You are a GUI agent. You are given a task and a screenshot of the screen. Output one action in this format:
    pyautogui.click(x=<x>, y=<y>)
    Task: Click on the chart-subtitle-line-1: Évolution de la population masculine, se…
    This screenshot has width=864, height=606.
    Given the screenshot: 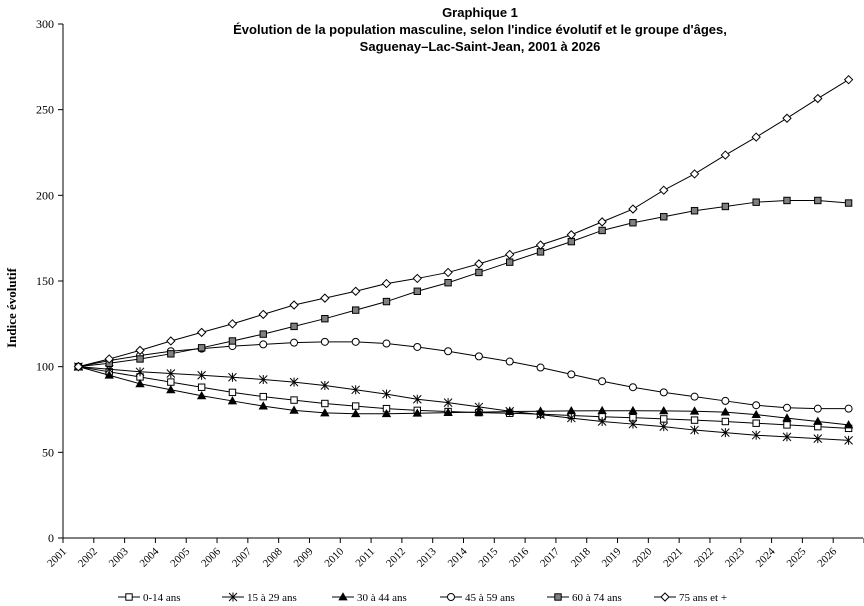 What is the action you would take?
    pyautogui.click(x=480, y=29)
    